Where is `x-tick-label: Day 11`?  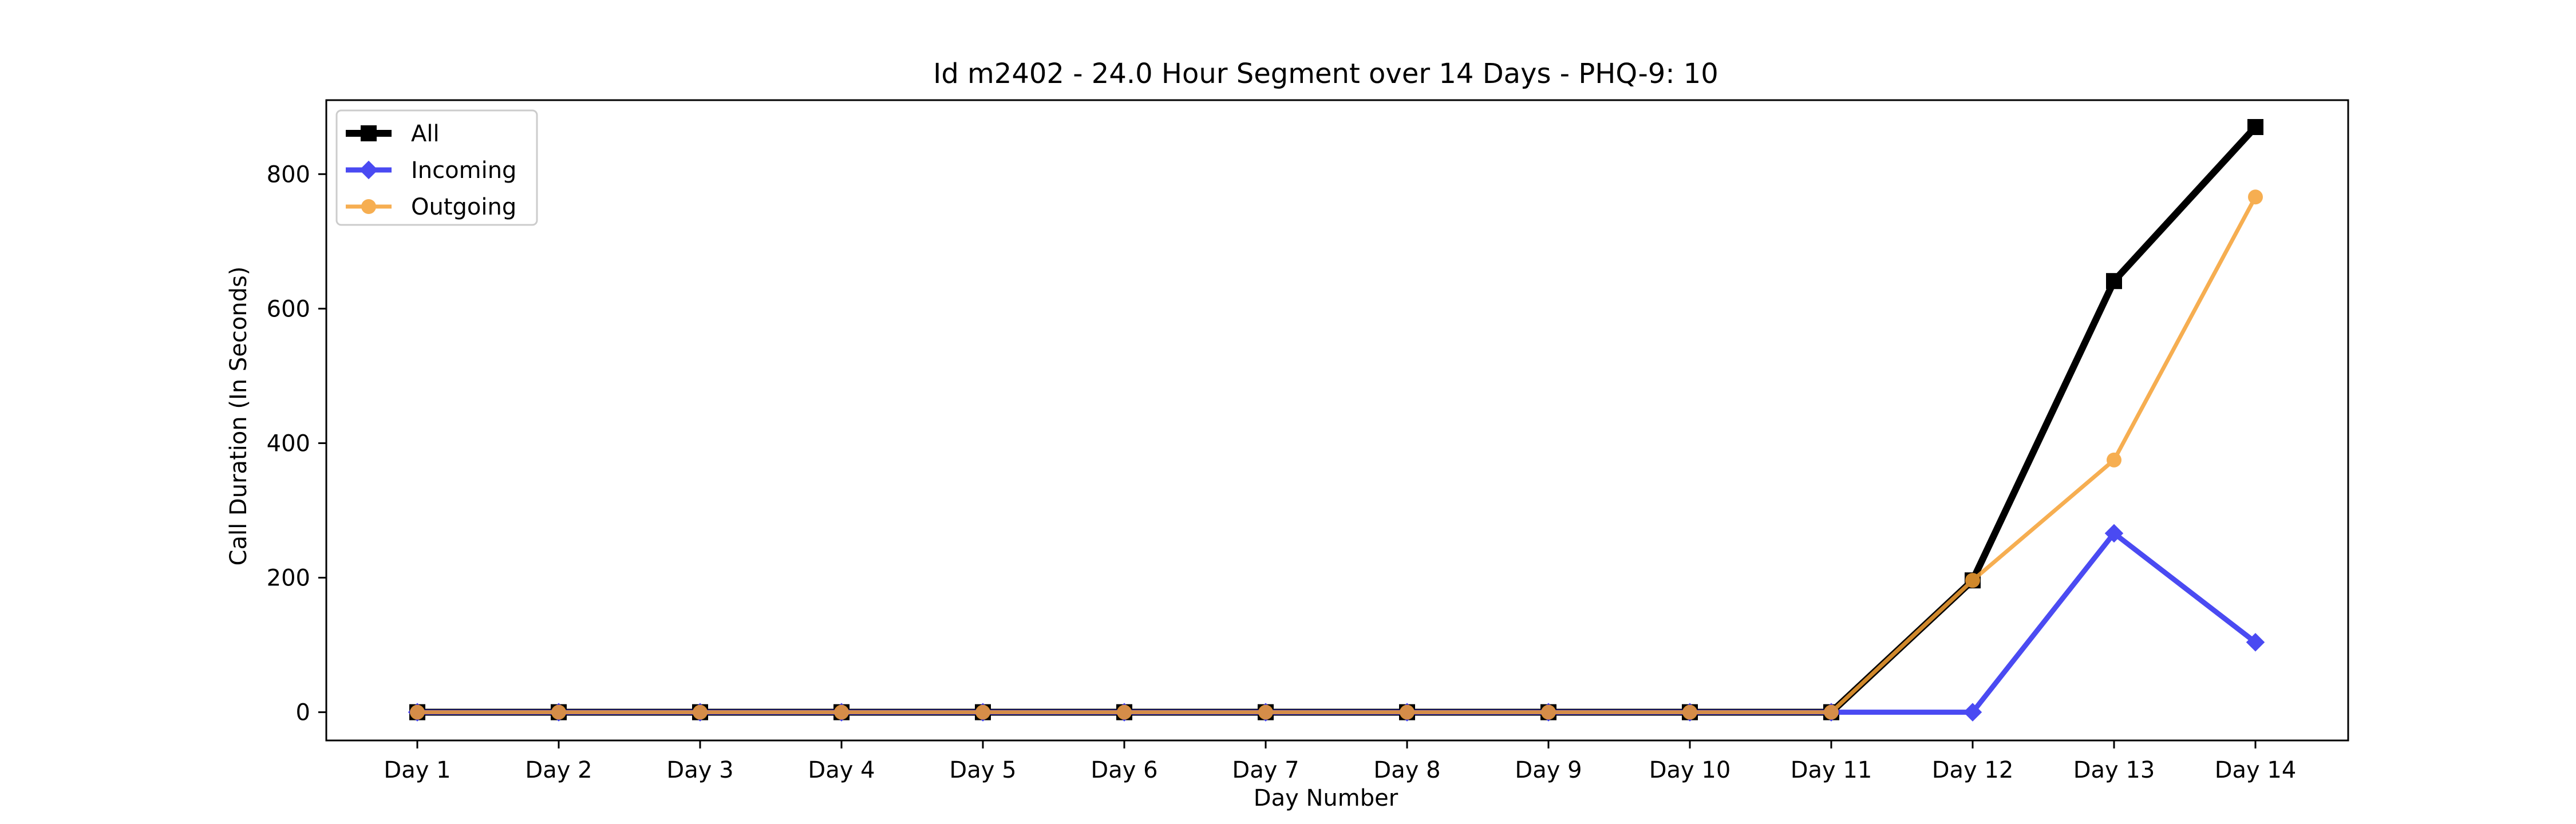
x-tick-label: Day 11 is located at coordinates (1831, 770).